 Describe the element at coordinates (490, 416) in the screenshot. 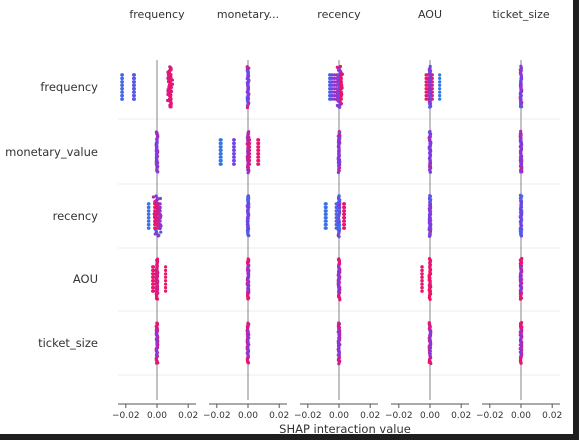

I see `x-tick-label-4-0: −0.02` at that location.